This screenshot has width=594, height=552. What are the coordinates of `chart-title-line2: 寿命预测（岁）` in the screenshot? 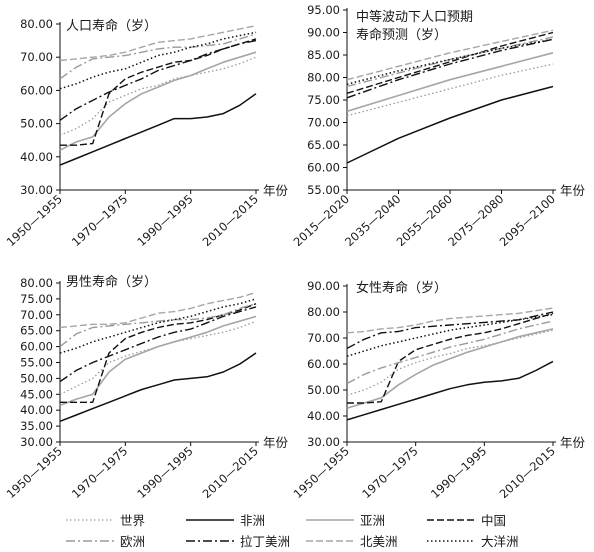 It's located at (401, 35).